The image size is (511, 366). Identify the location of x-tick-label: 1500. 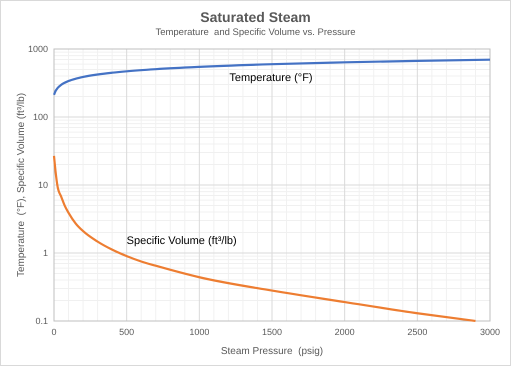
(272, 332).